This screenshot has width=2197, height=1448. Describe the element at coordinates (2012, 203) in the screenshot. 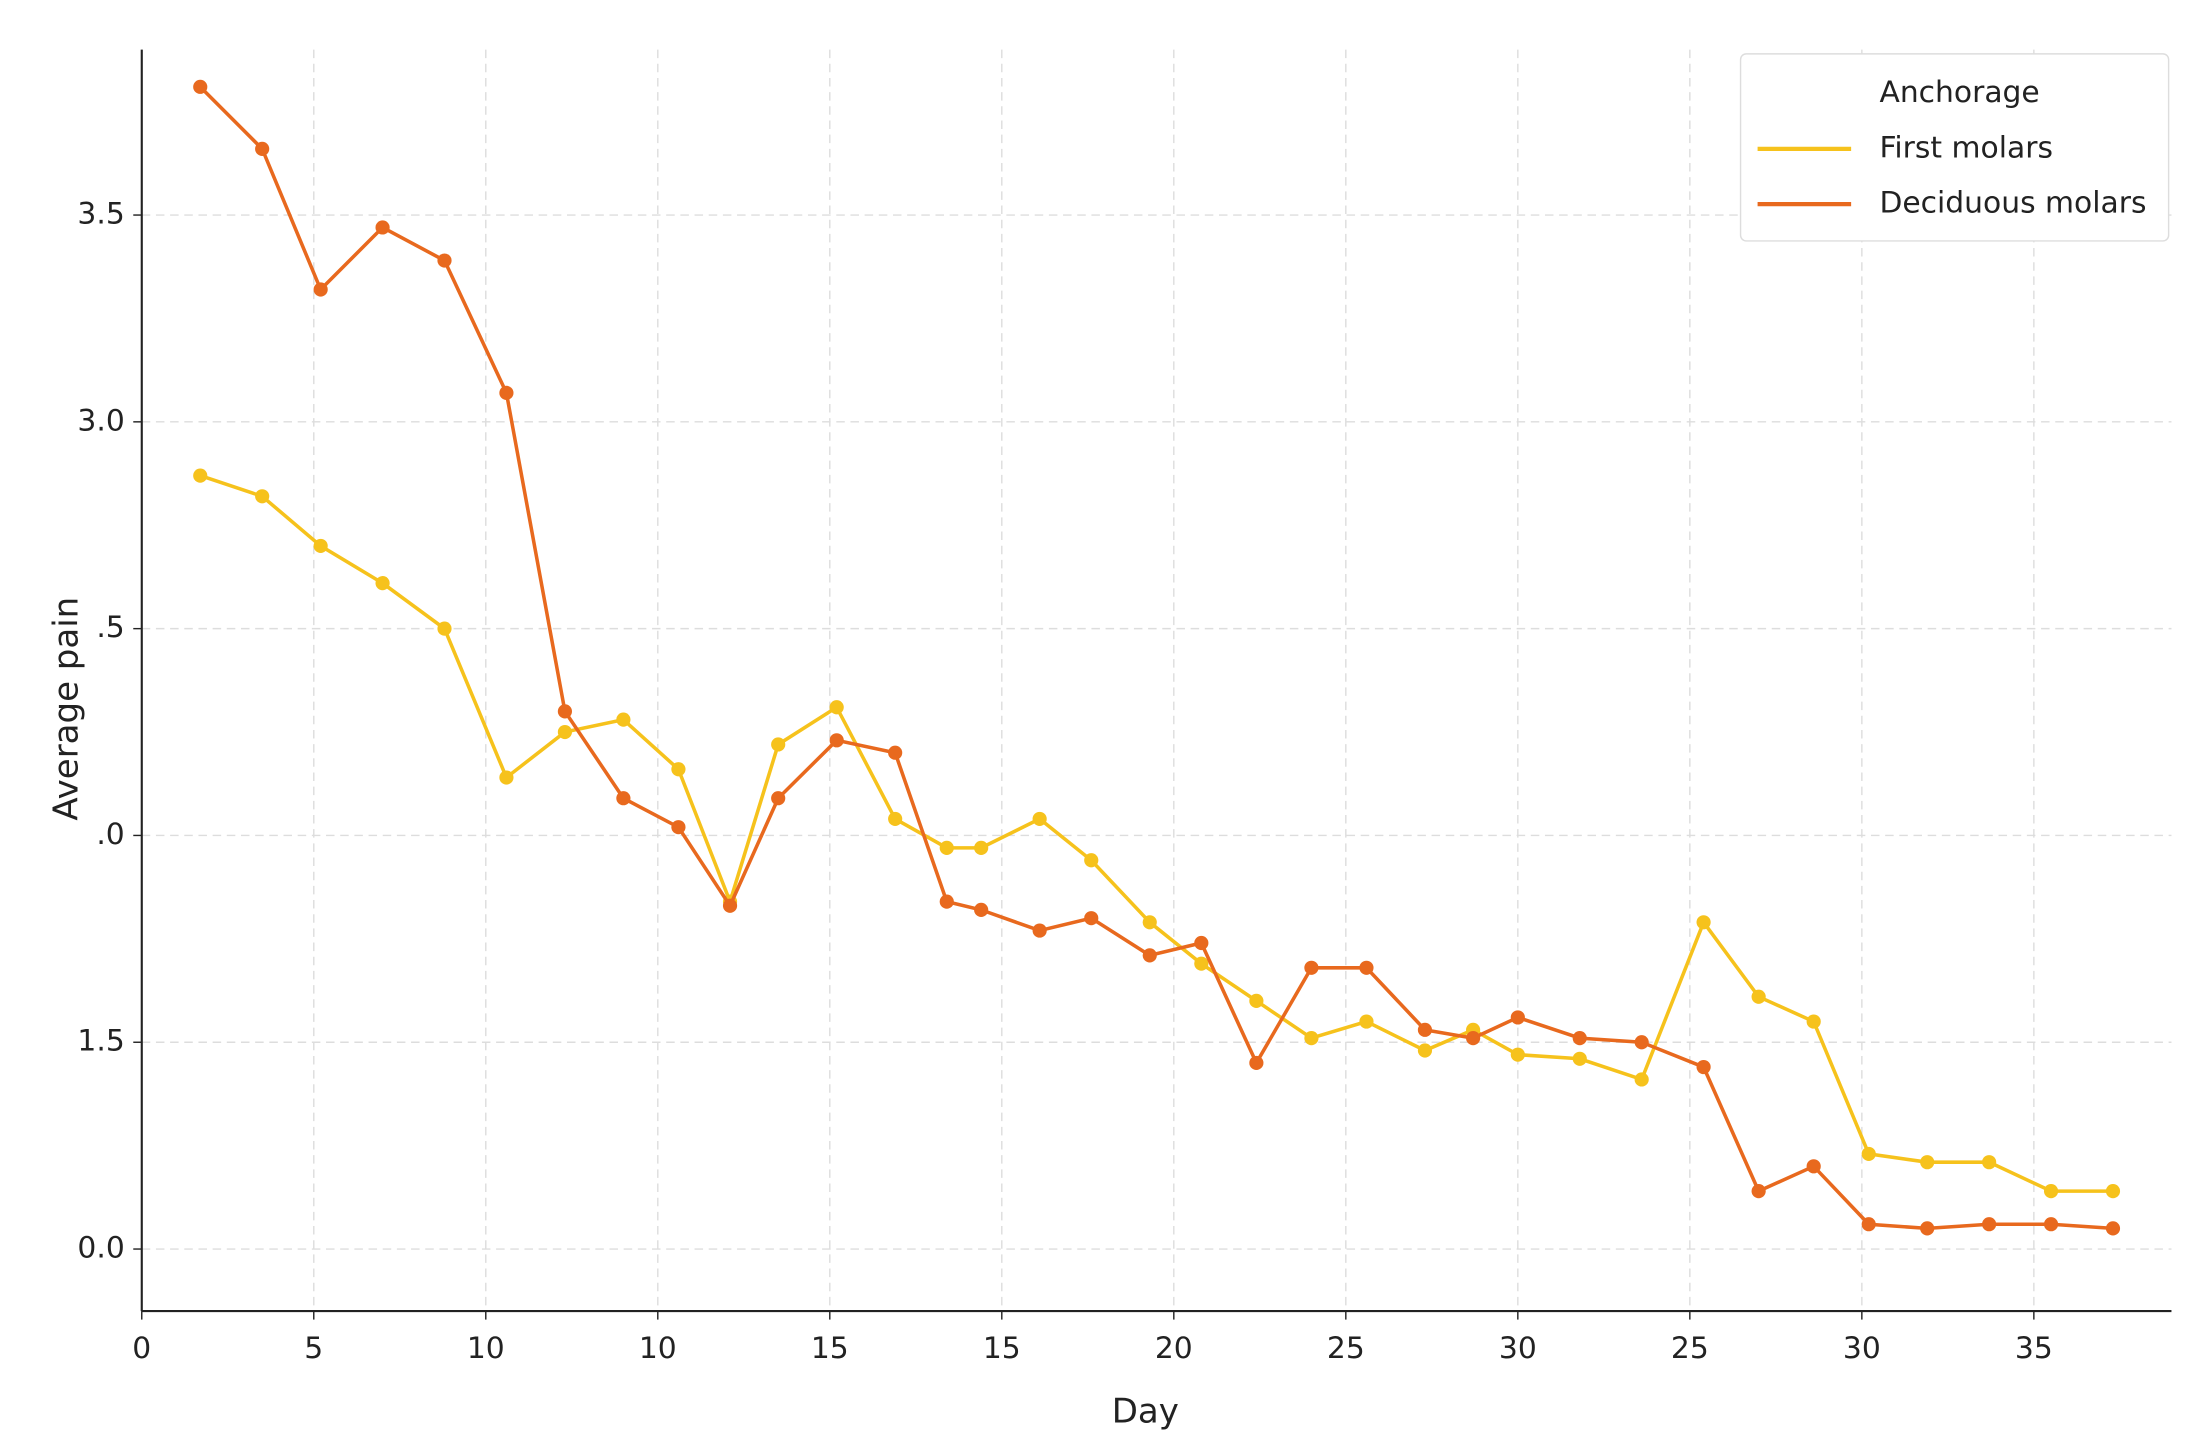

I see `legend-label: Deciduous molars` at that location.